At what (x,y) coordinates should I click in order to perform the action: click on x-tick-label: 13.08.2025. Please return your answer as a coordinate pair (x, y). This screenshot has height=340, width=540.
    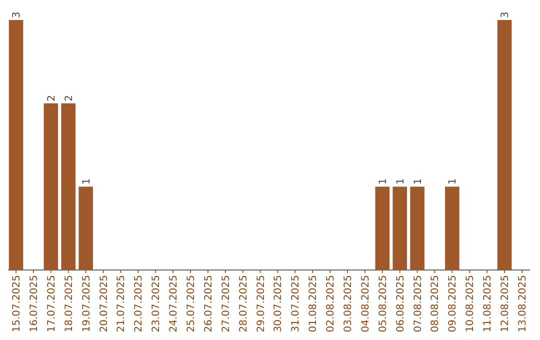
    Looking at the image, I should click on (522, 303).